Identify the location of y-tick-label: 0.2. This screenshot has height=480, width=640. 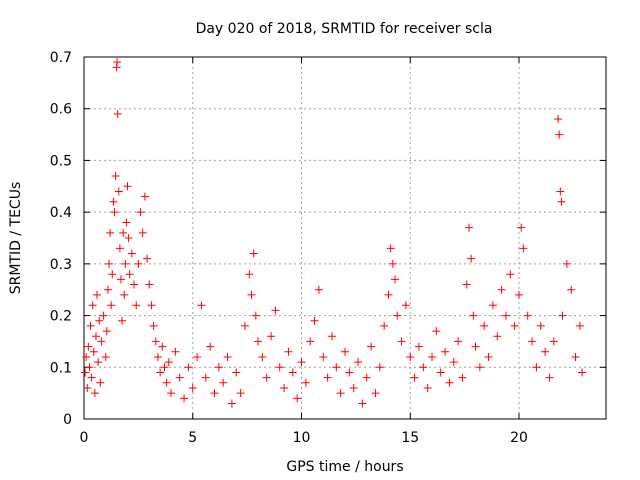
(61, 317).